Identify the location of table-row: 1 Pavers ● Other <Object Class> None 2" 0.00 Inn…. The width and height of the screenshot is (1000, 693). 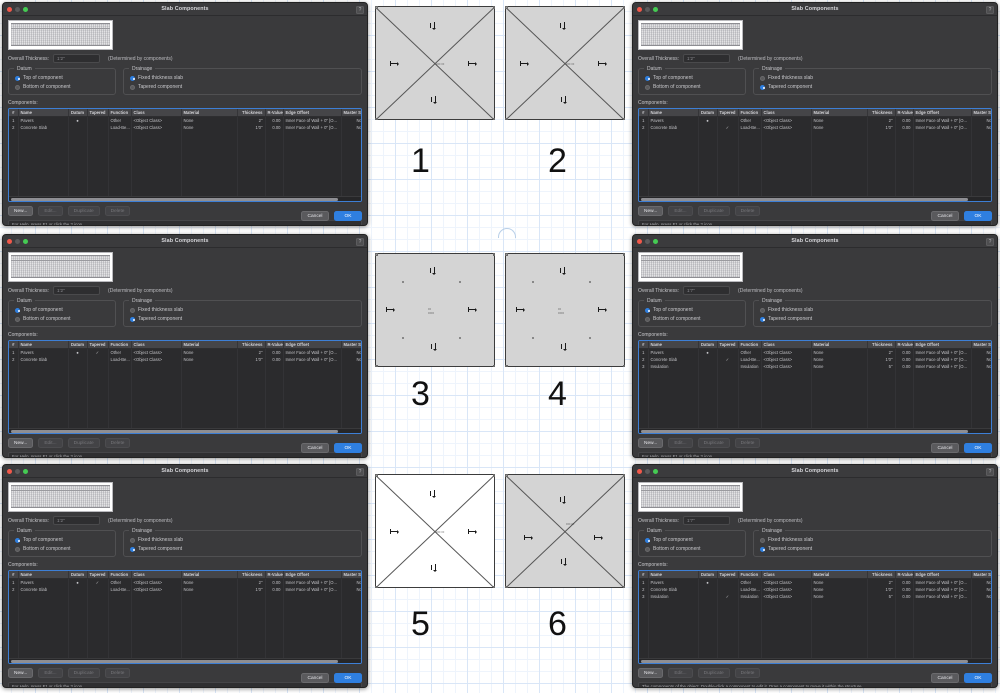
(185, 120).